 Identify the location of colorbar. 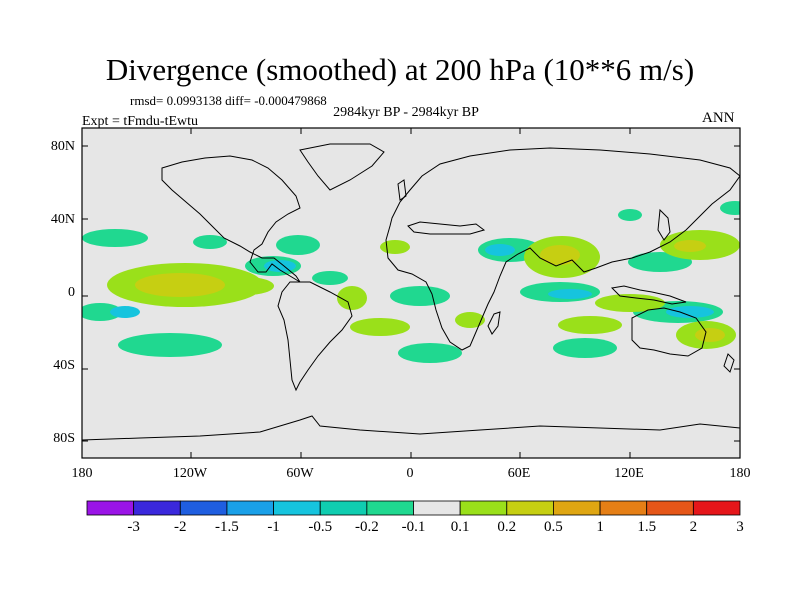
(413, 508).